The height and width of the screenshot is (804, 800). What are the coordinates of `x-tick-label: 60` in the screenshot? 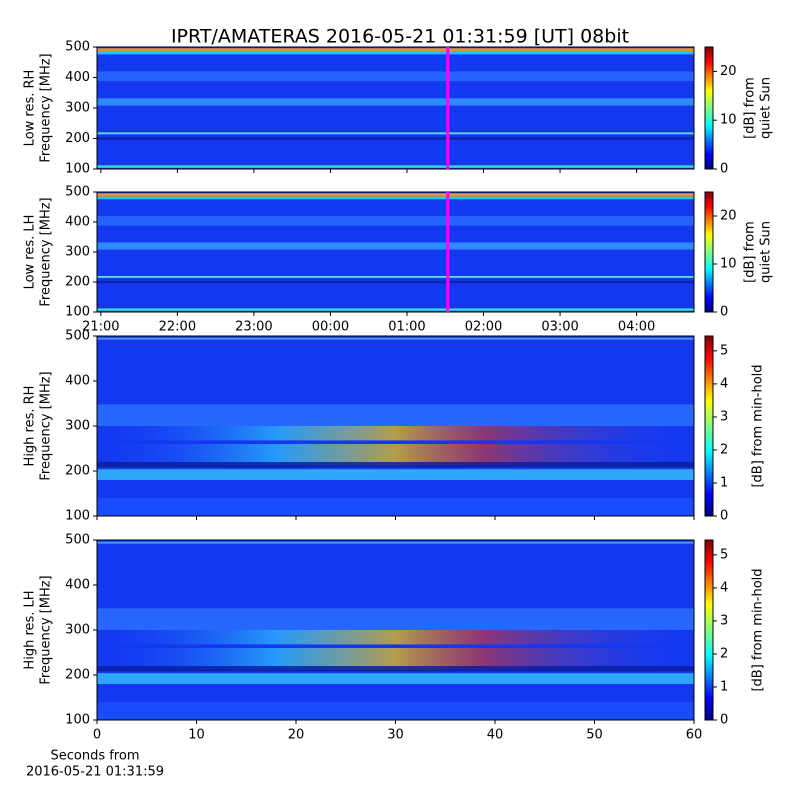 It's located at (694, 735).